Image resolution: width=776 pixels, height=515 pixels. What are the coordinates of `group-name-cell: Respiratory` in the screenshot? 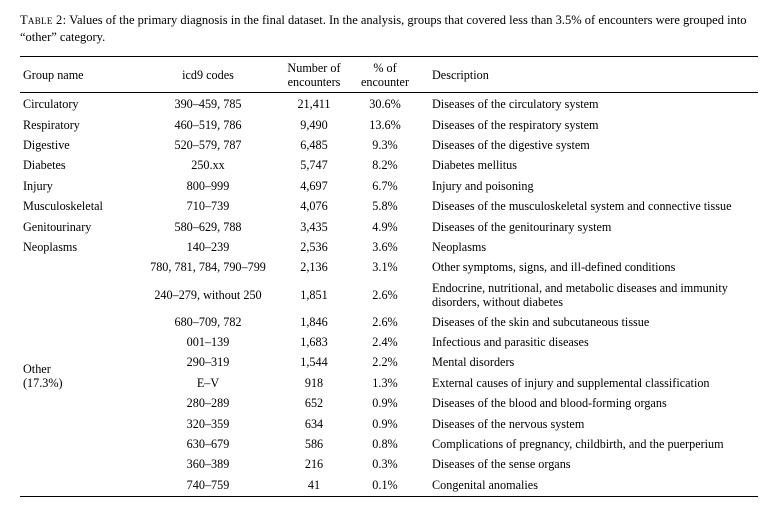 It's located at (51, 124).